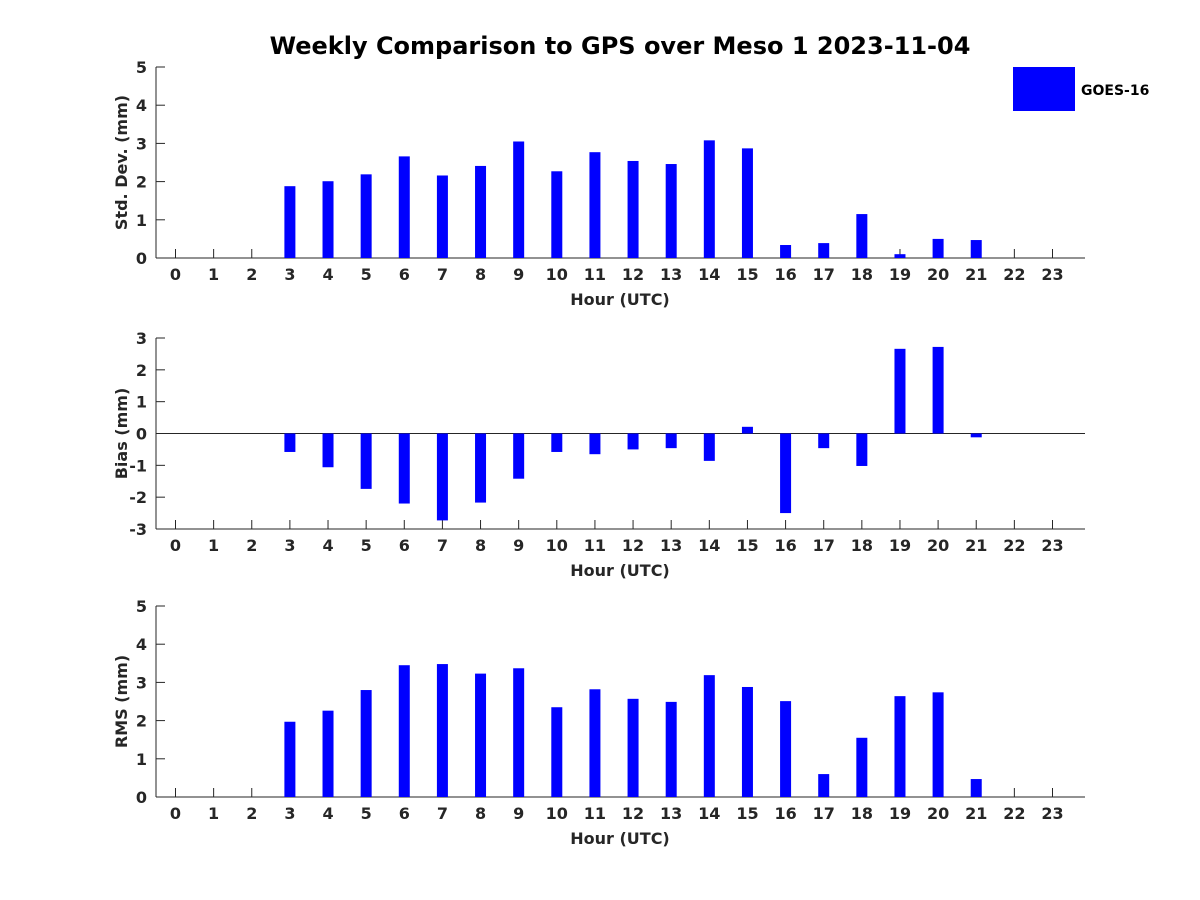 Image resolution: width=1200 pixels, height=900 pixels. Describe the element at coordinates (141, 797) in the screenshot. I see `rms-y-tick-label: 0` at that location.